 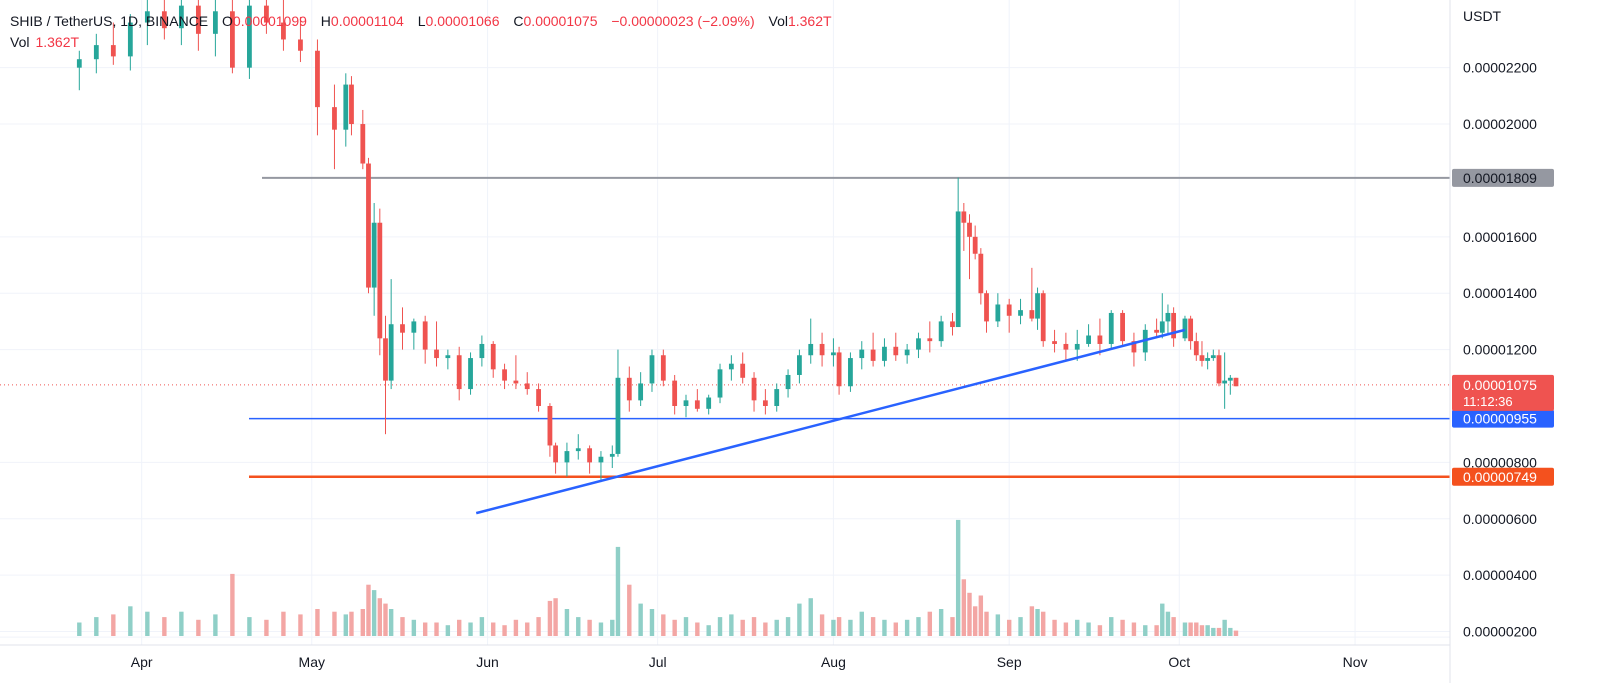 I want to click on resistance-tag-label: 0.00001809, so click(x=1500, y=178).